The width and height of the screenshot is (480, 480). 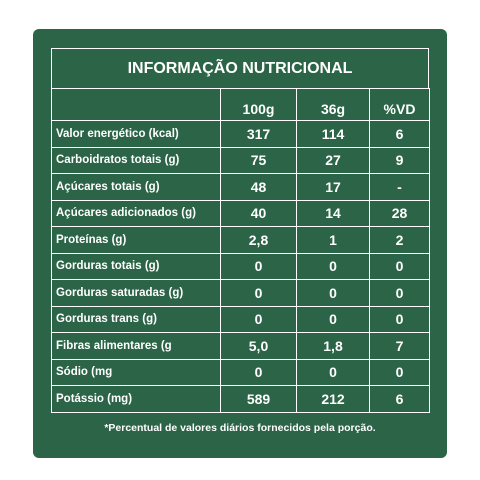 I want to click on value-vd: 28, so click(x=399, y=213).